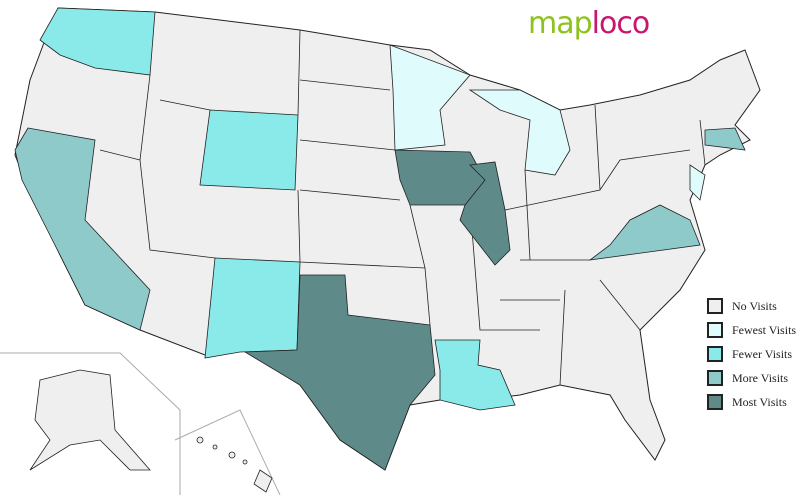 The height and width of the screenshot is (495, 800). What do you see at coordinates (90, 420) in the screenshot?
I see `alaska-inset` at bounding box center [90, 420].